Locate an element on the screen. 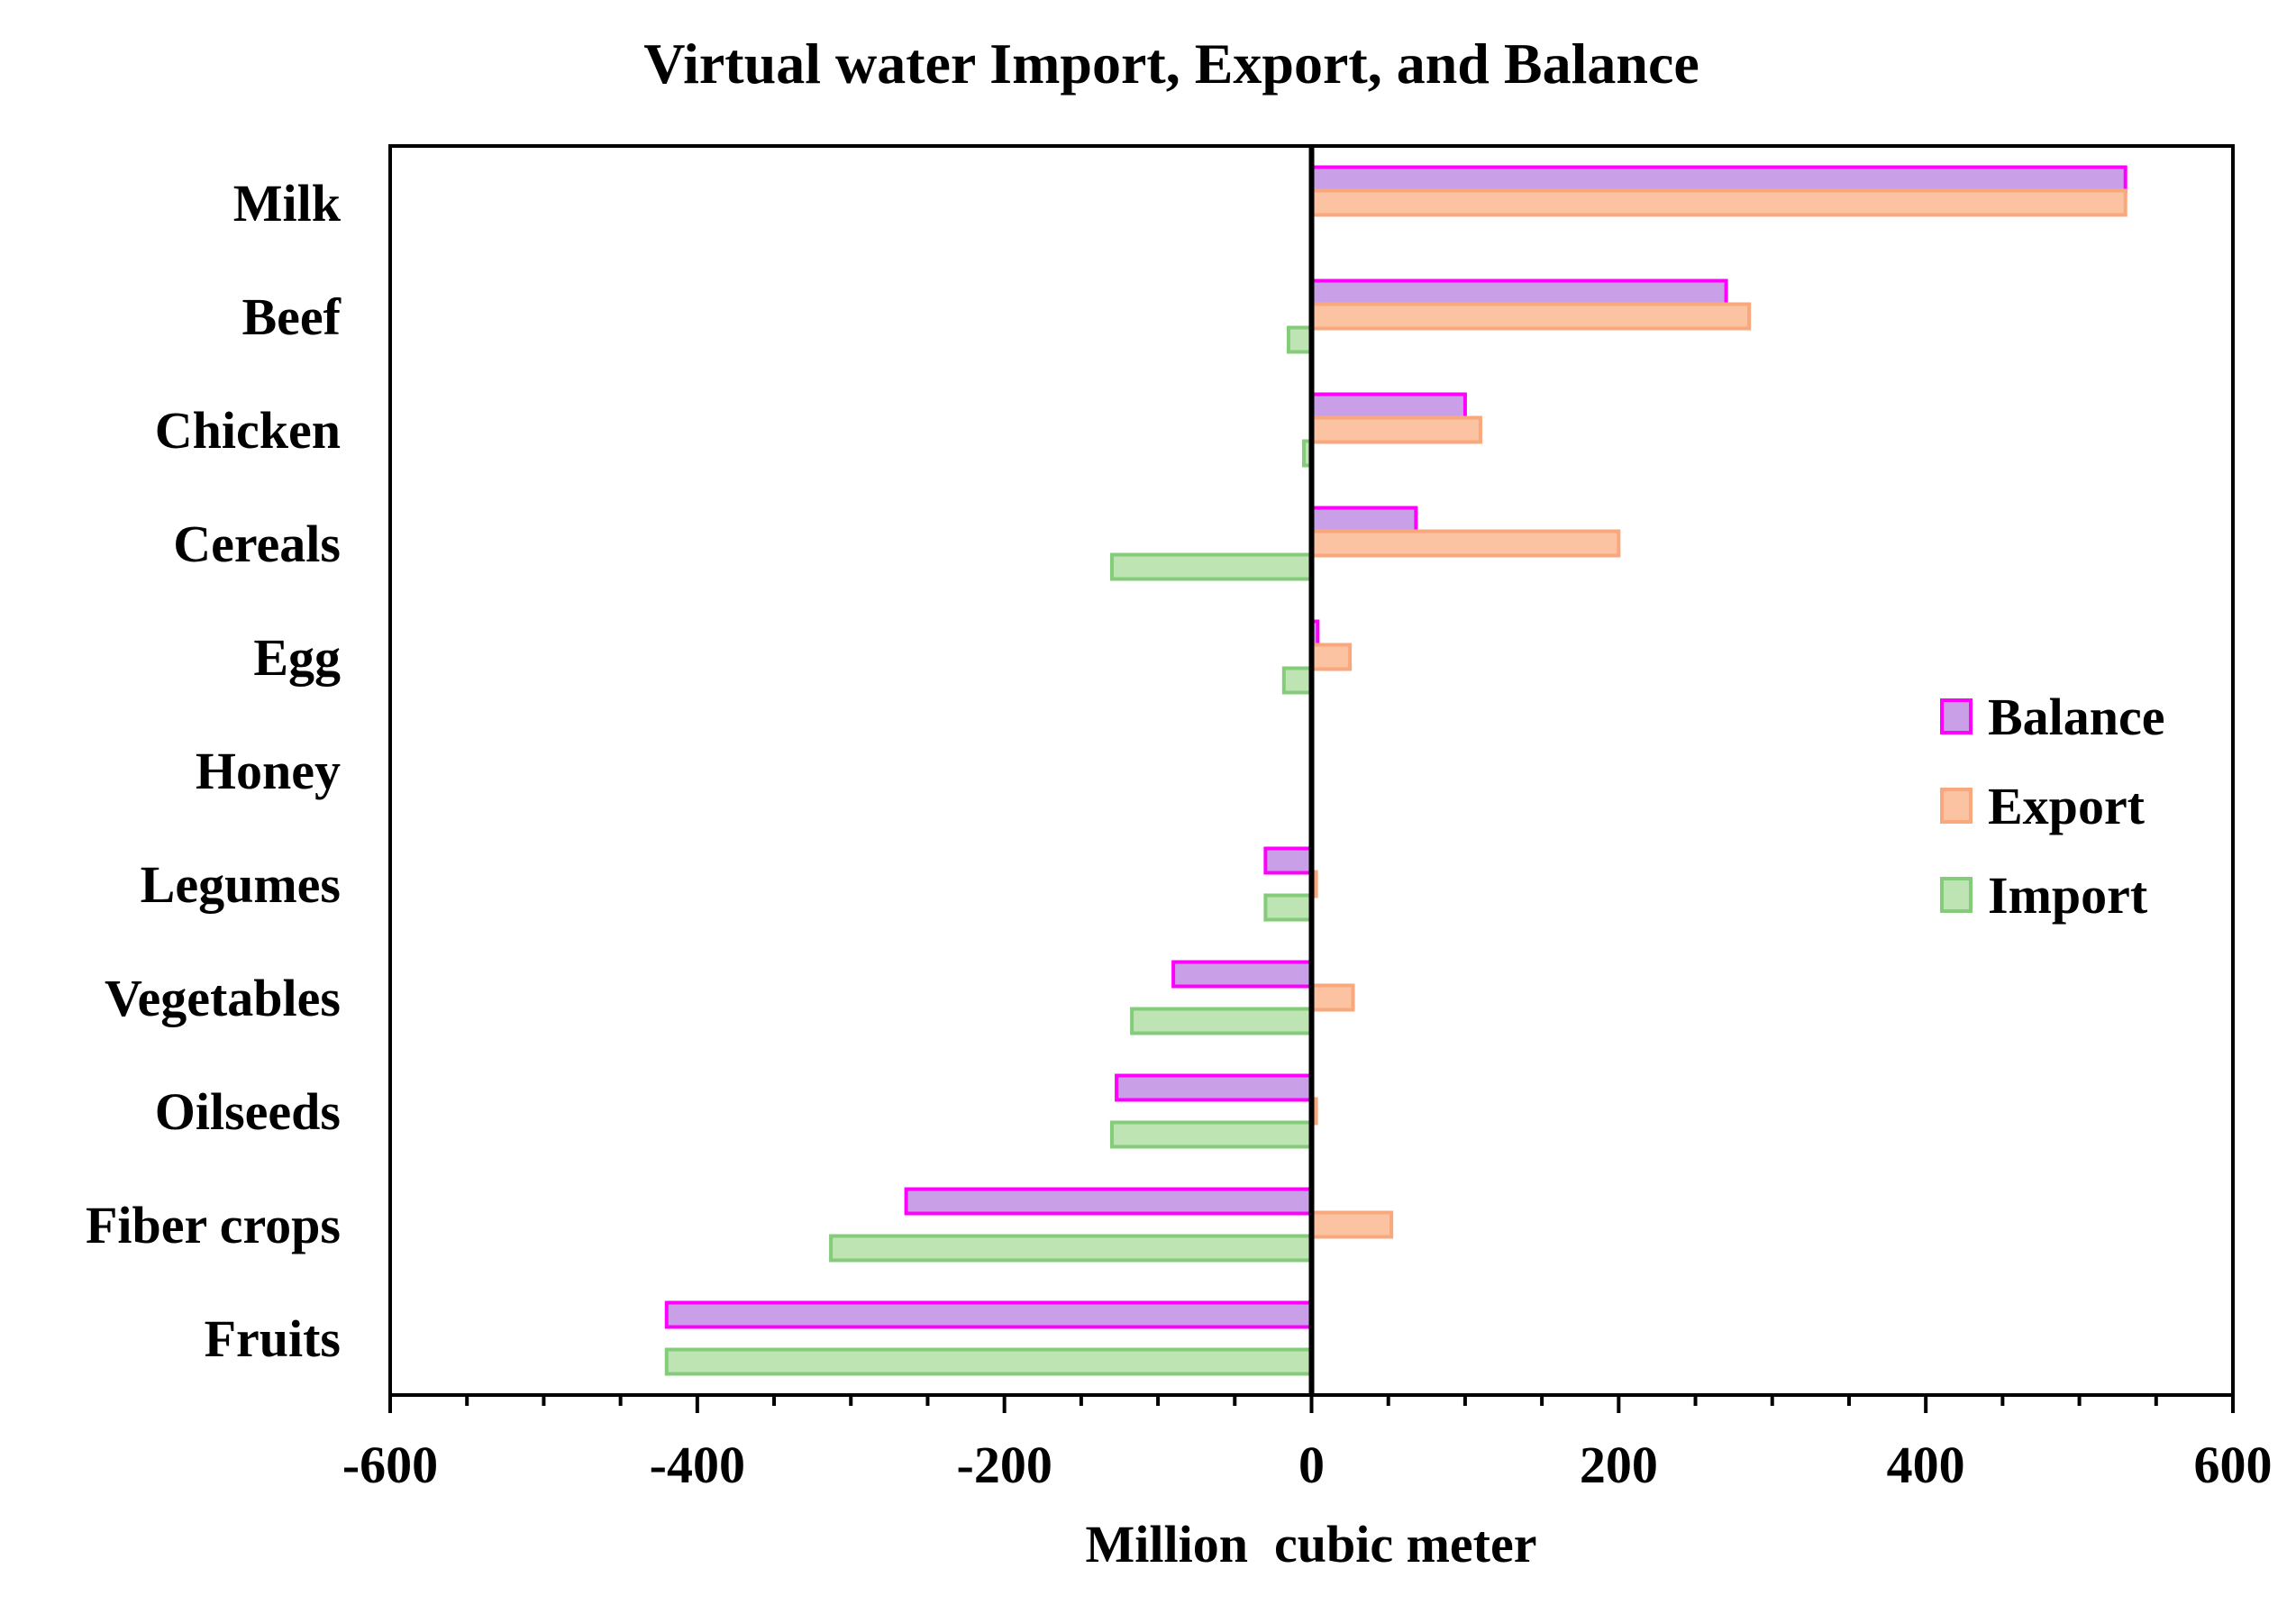 The width and height of the screenshot is (2296, 1605). category-label-fiber-crops: Fiber crops is located at coordinates (214, 1225).